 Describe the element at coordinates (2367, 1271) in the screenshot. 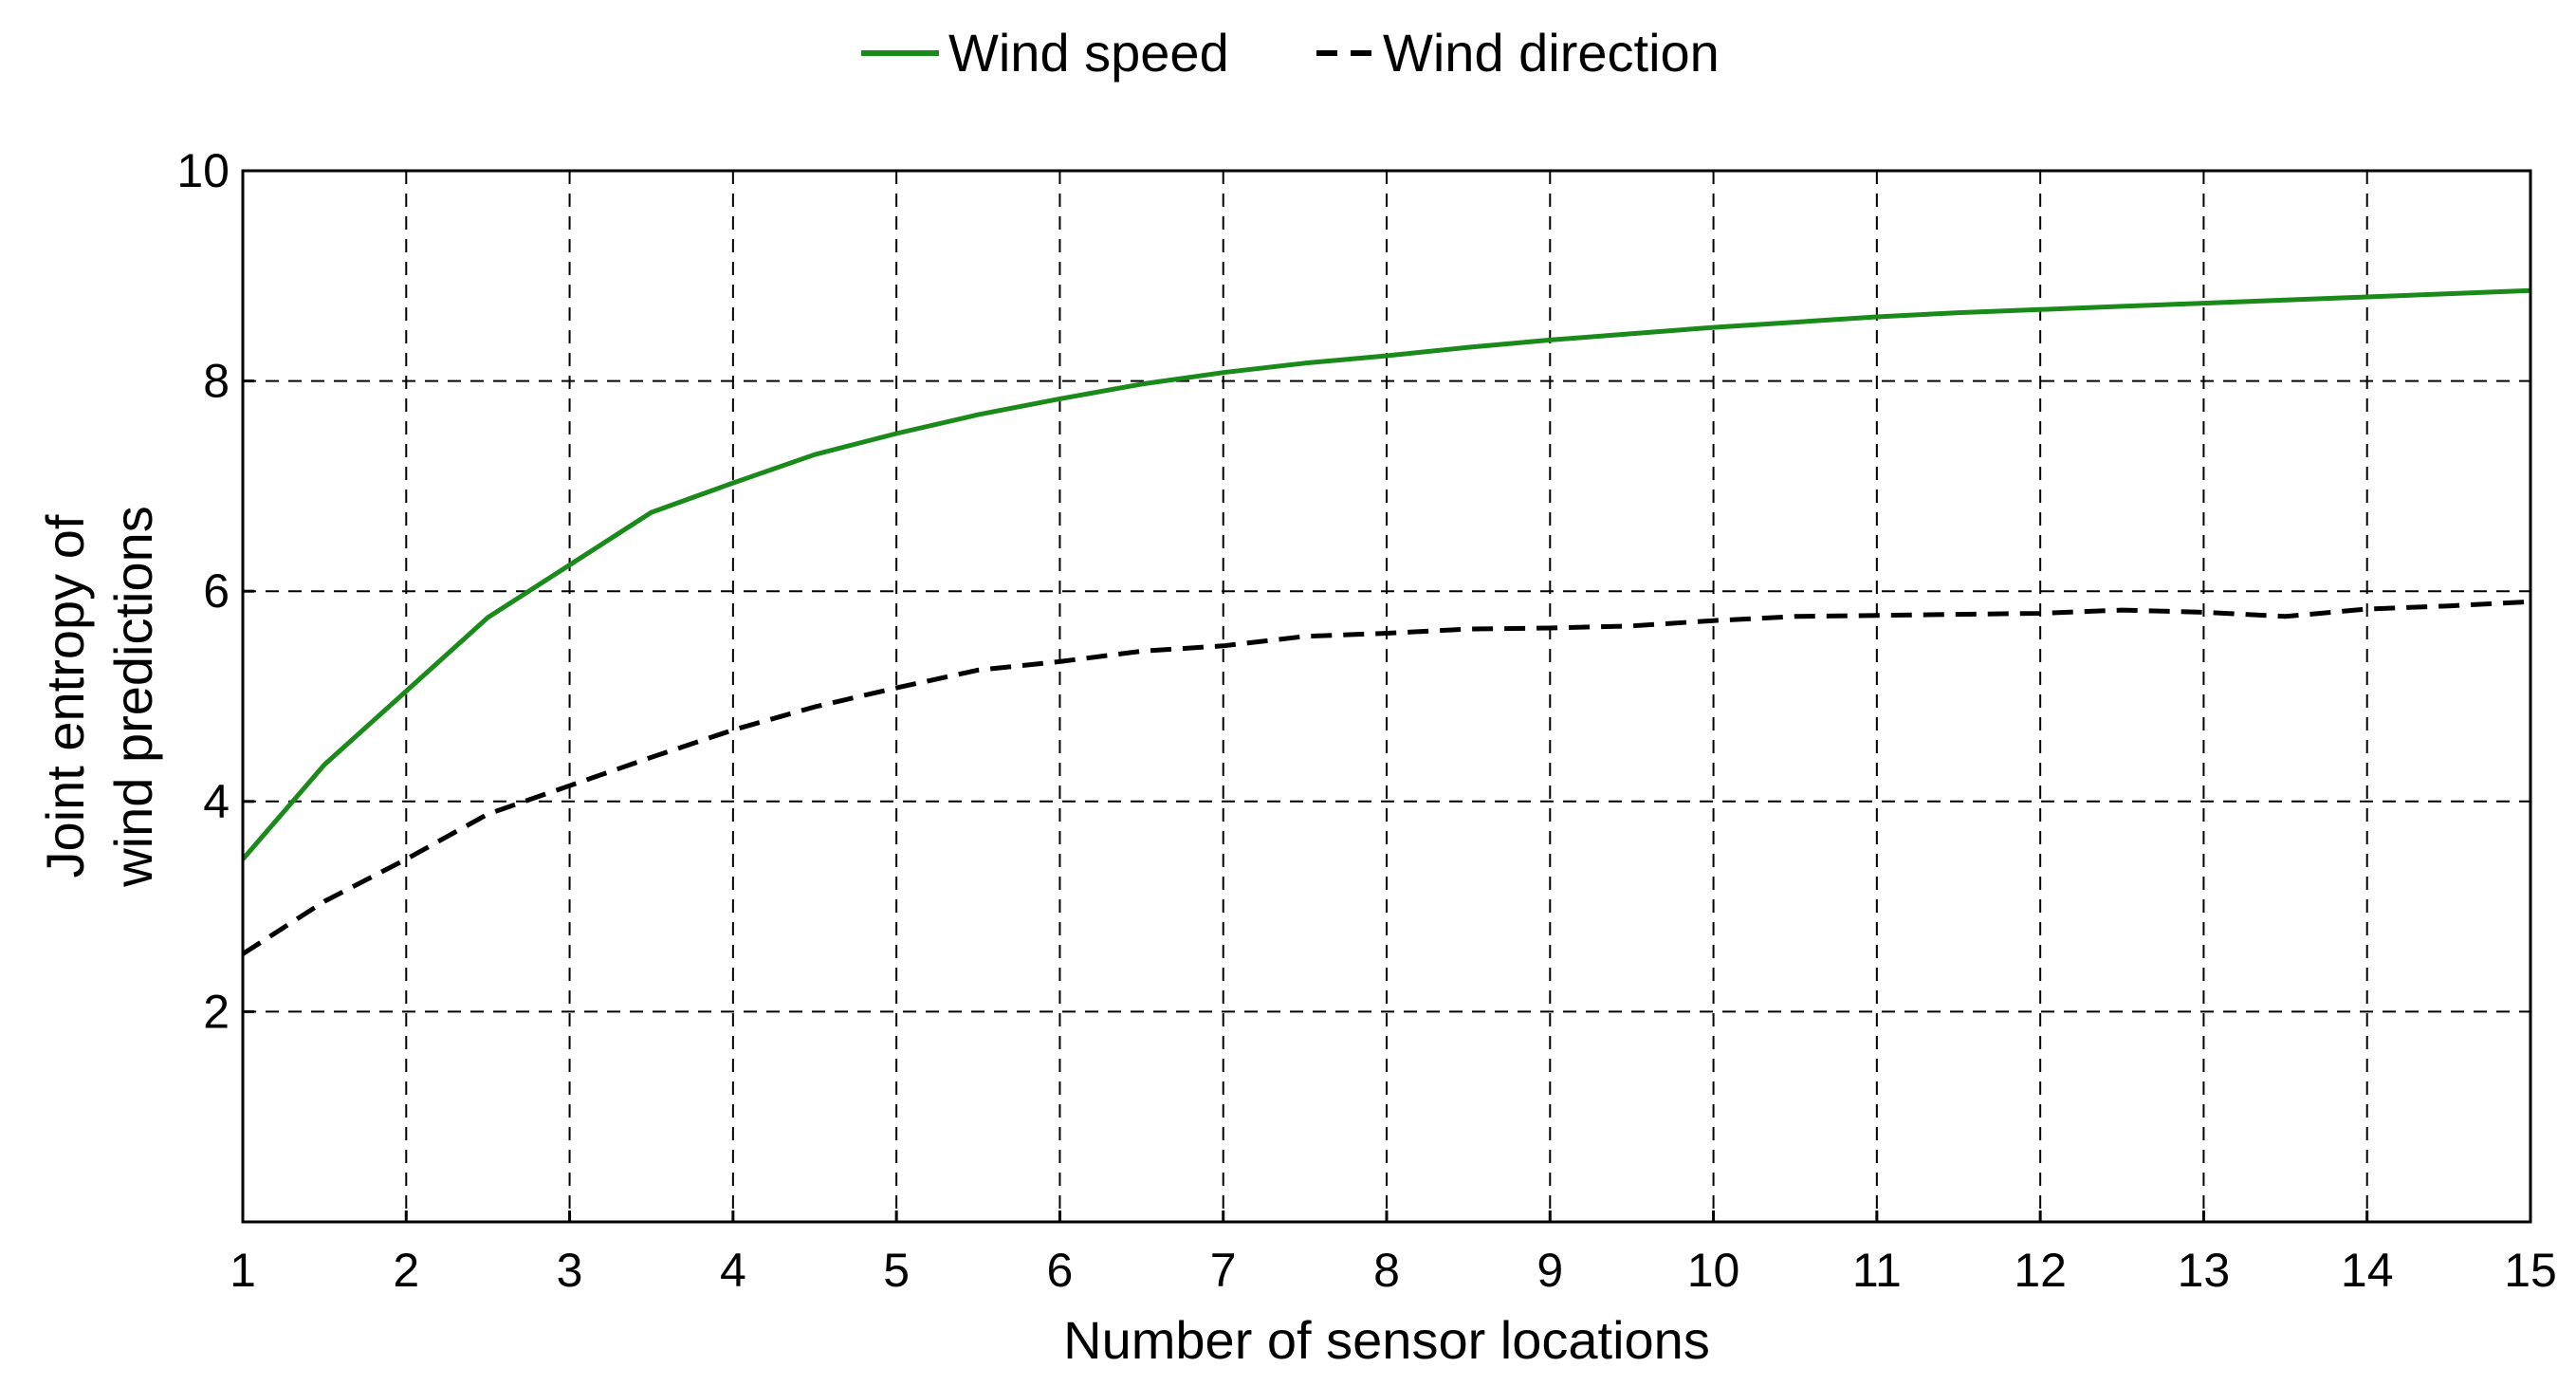

I see `x-tick-label: 14` at that location.